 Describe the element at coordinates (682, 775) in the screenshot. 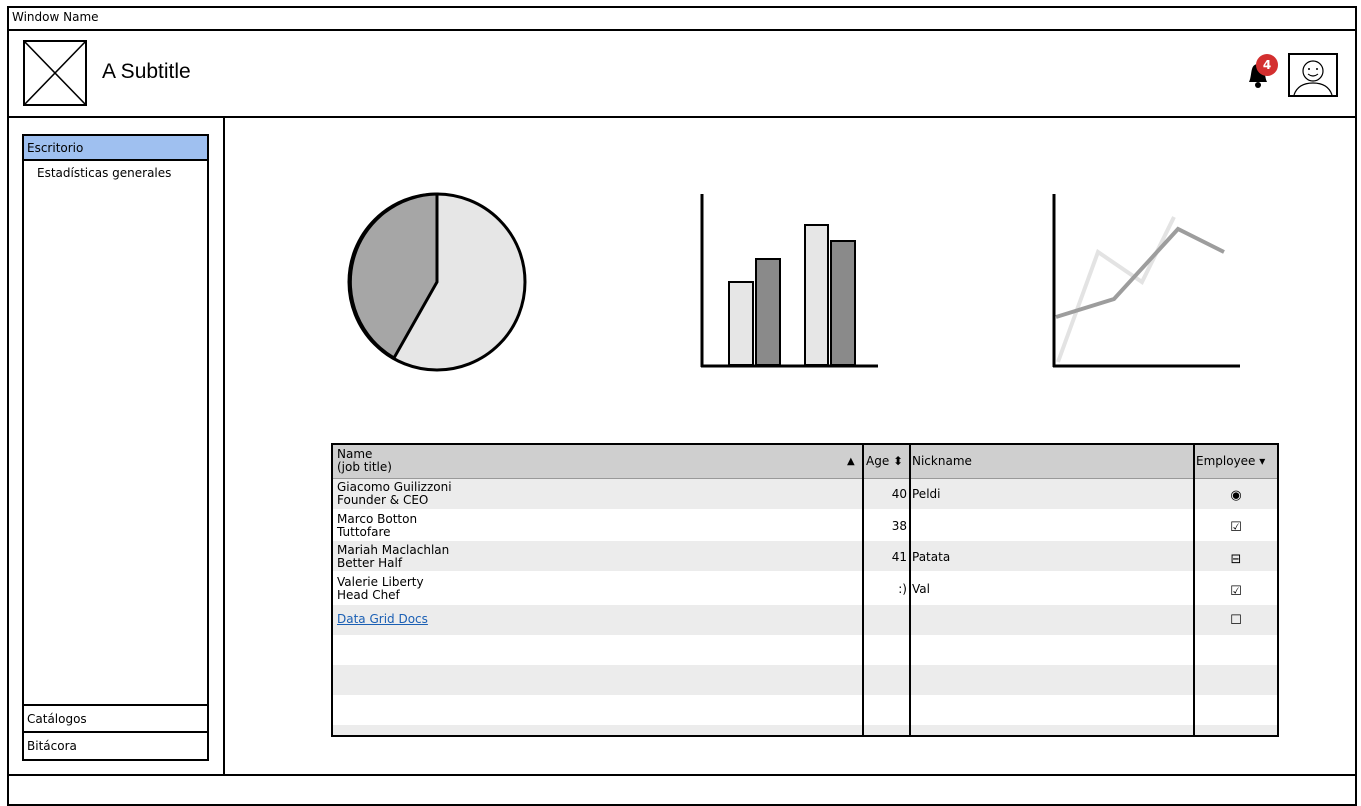

I see `footer-divider` at that location.